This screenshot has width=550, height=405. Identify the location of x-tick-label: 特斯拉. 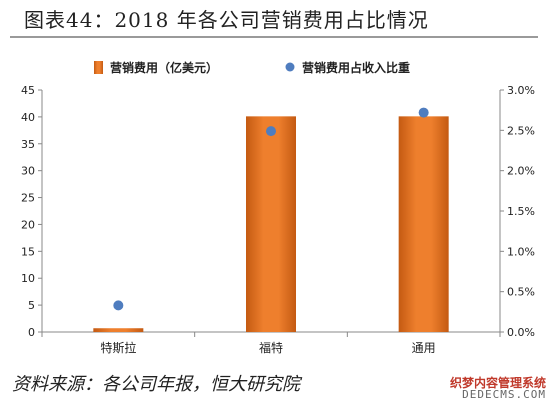
(118, 347).